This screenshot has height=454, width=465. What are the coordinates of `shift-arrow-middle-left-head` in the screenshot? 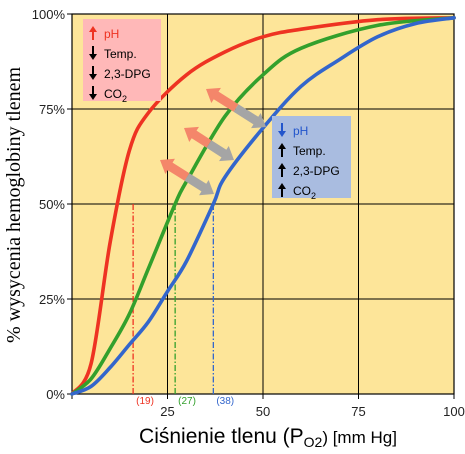 It's located at (198, 137).